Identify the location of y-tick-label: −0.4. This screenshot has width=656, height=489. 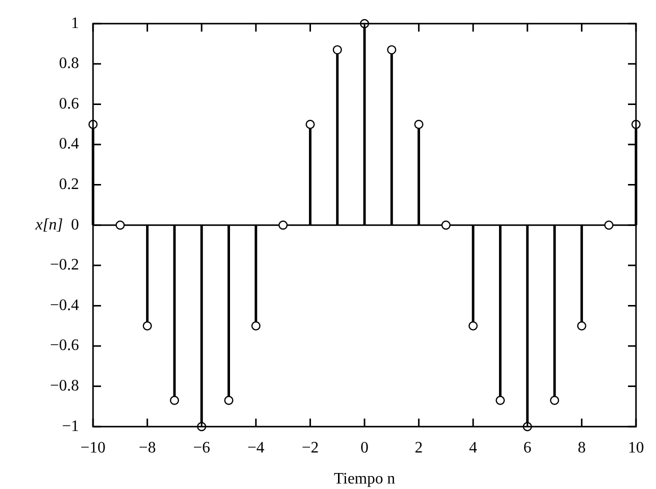
(65, 305).